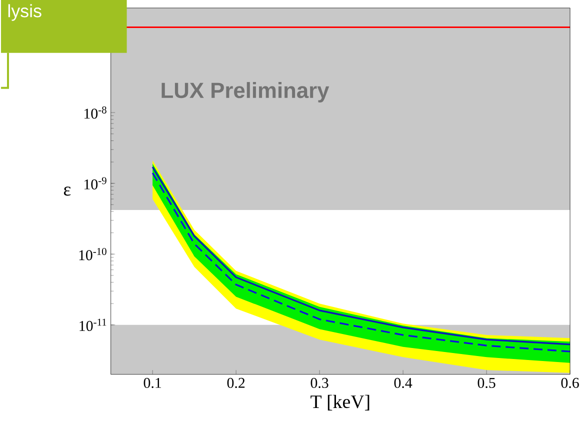  I want to click on annotation: LUX Preliminary, so click(246, 92).